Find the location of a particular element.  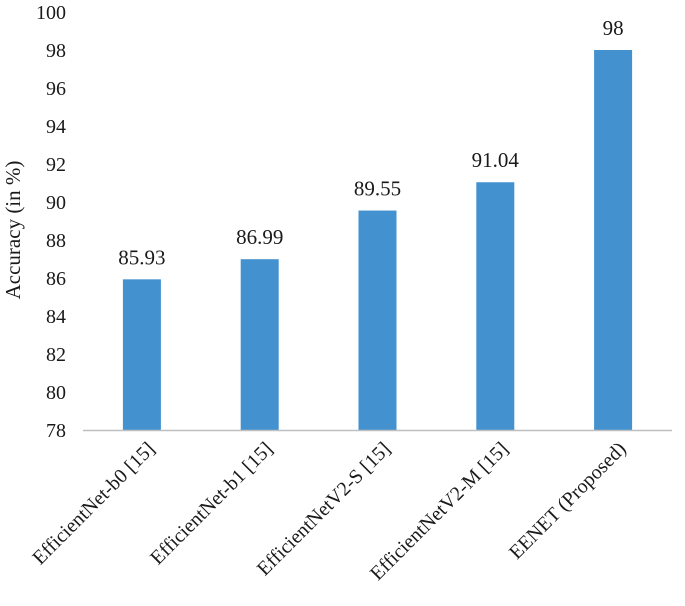

y-tick-label: 92 is located at coordinates (56, 165).